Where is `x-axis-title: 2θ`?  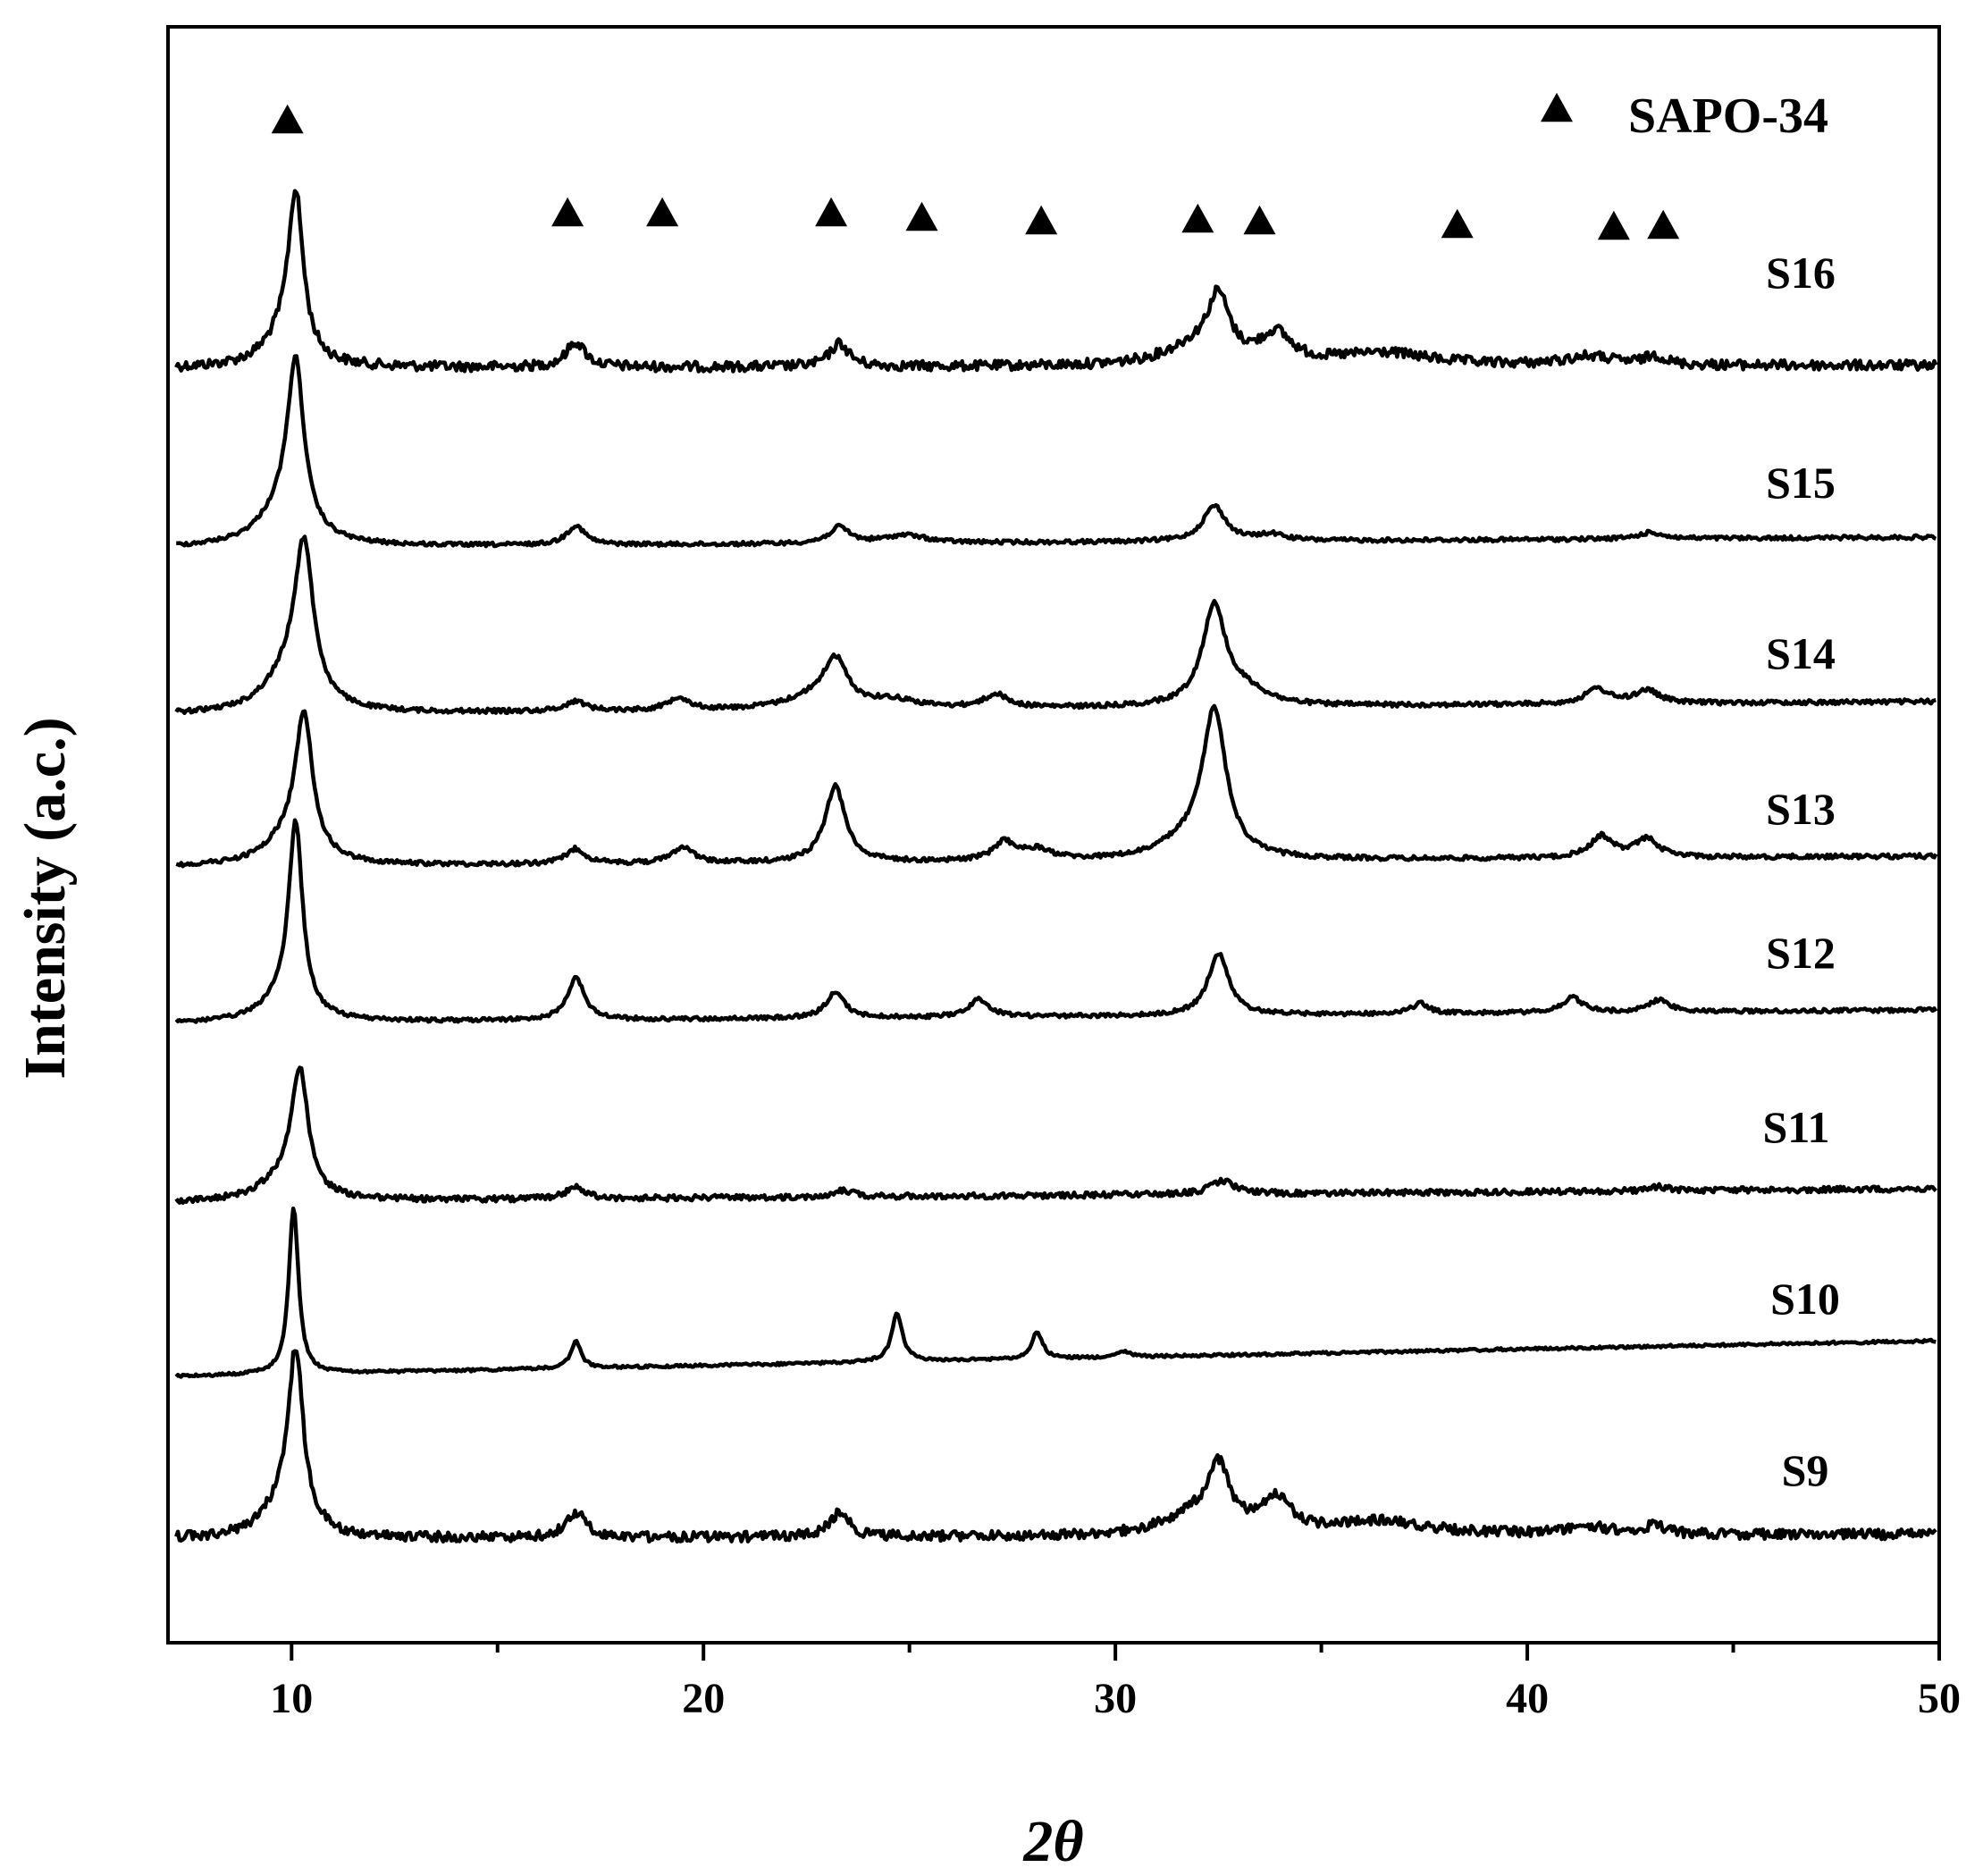
x-axis-title: 2θ is located at coordinates (1052, 1842).